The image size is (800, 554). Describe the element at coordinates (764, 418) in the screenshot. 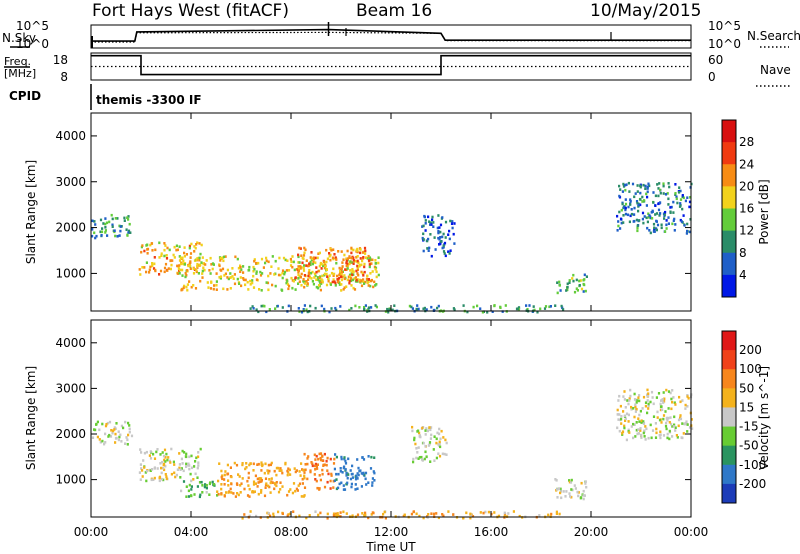

I see `velocity-scale-label: Velocity [m s^-1]` at that location.